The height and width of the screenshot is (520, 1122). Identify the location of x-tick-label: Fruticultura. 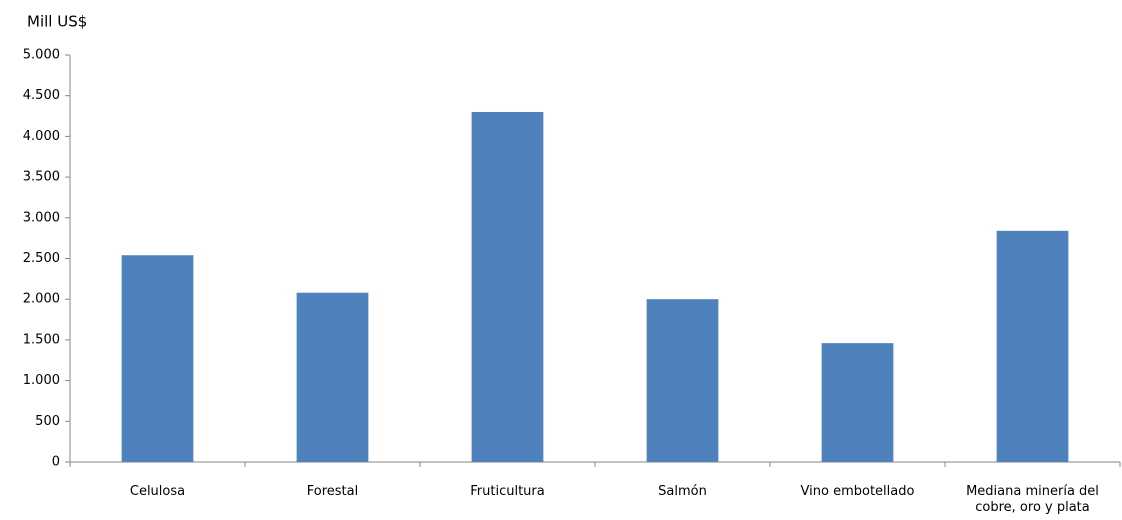
(507, 491).